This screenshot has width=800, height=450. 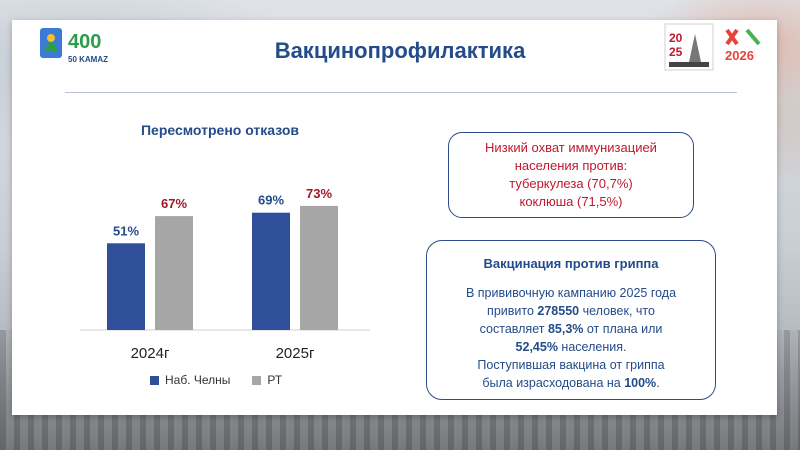 What do you see at coordinates (571, 365) in the screenshot?
I see `flu-line-5: Поступившая вакцина от гриппа` at bounding box center [571, 365].